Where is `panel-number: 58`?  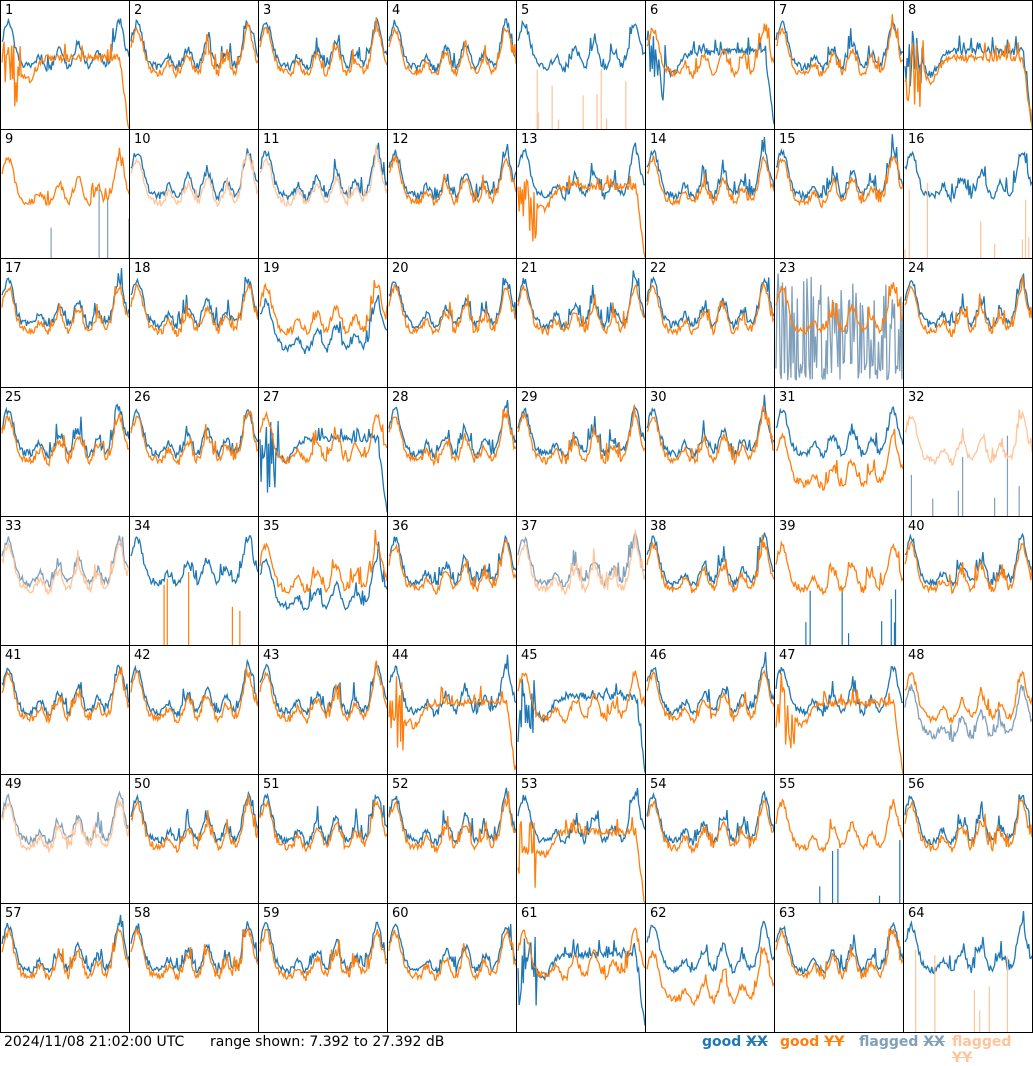 panel-number: 58 is located at coordinates (142, 913).